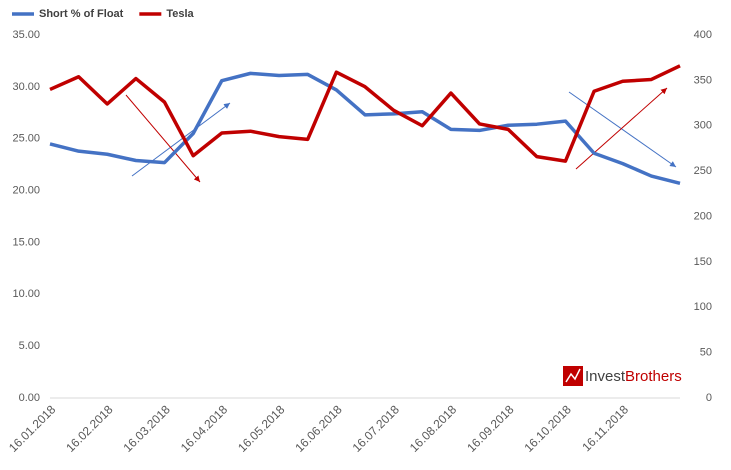  Describe the element at coordinates (703, 216) in the screenshot. I see `y2-tick-label: 200` at that location.